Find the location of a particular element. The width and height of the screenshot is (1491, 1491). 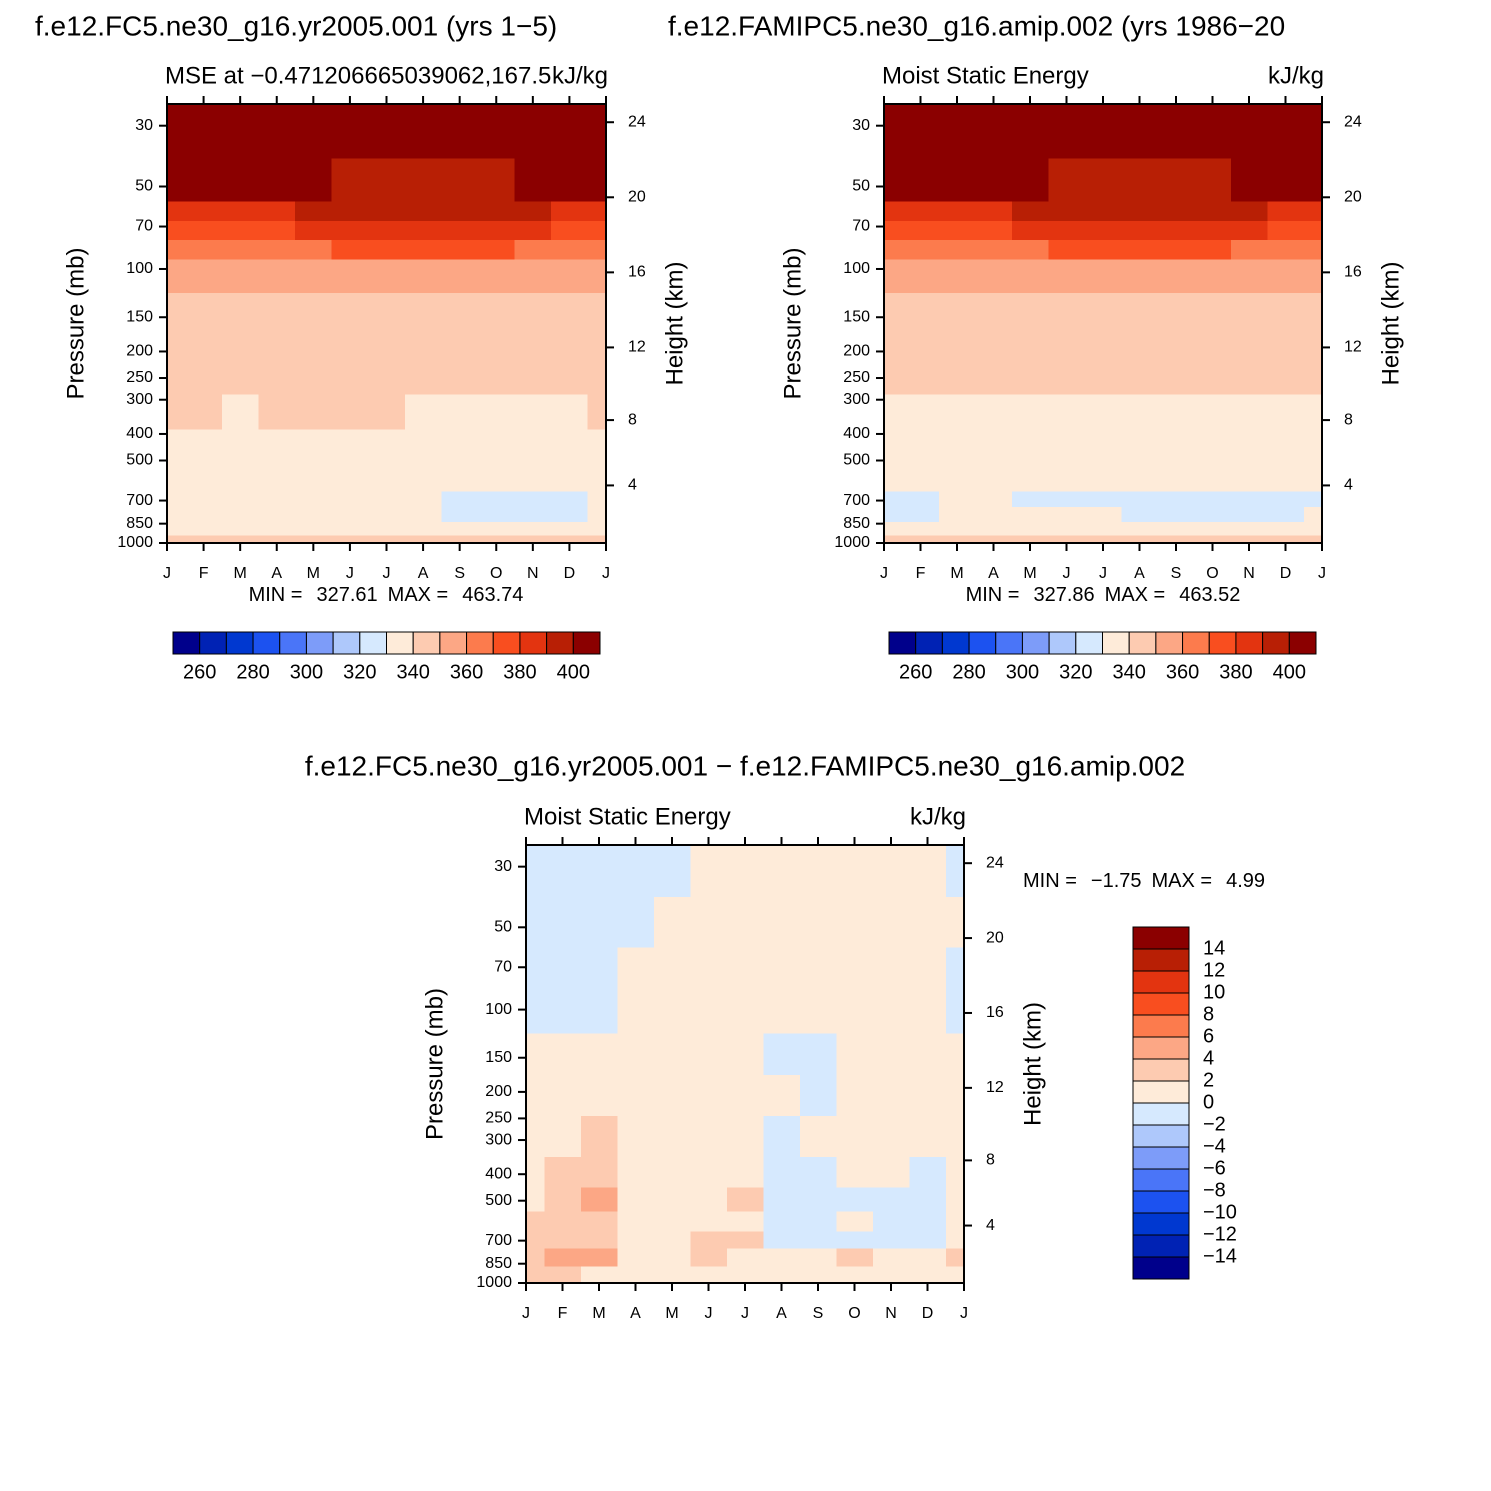

y-tick-label: 500 is located at coordinates (139, 460).